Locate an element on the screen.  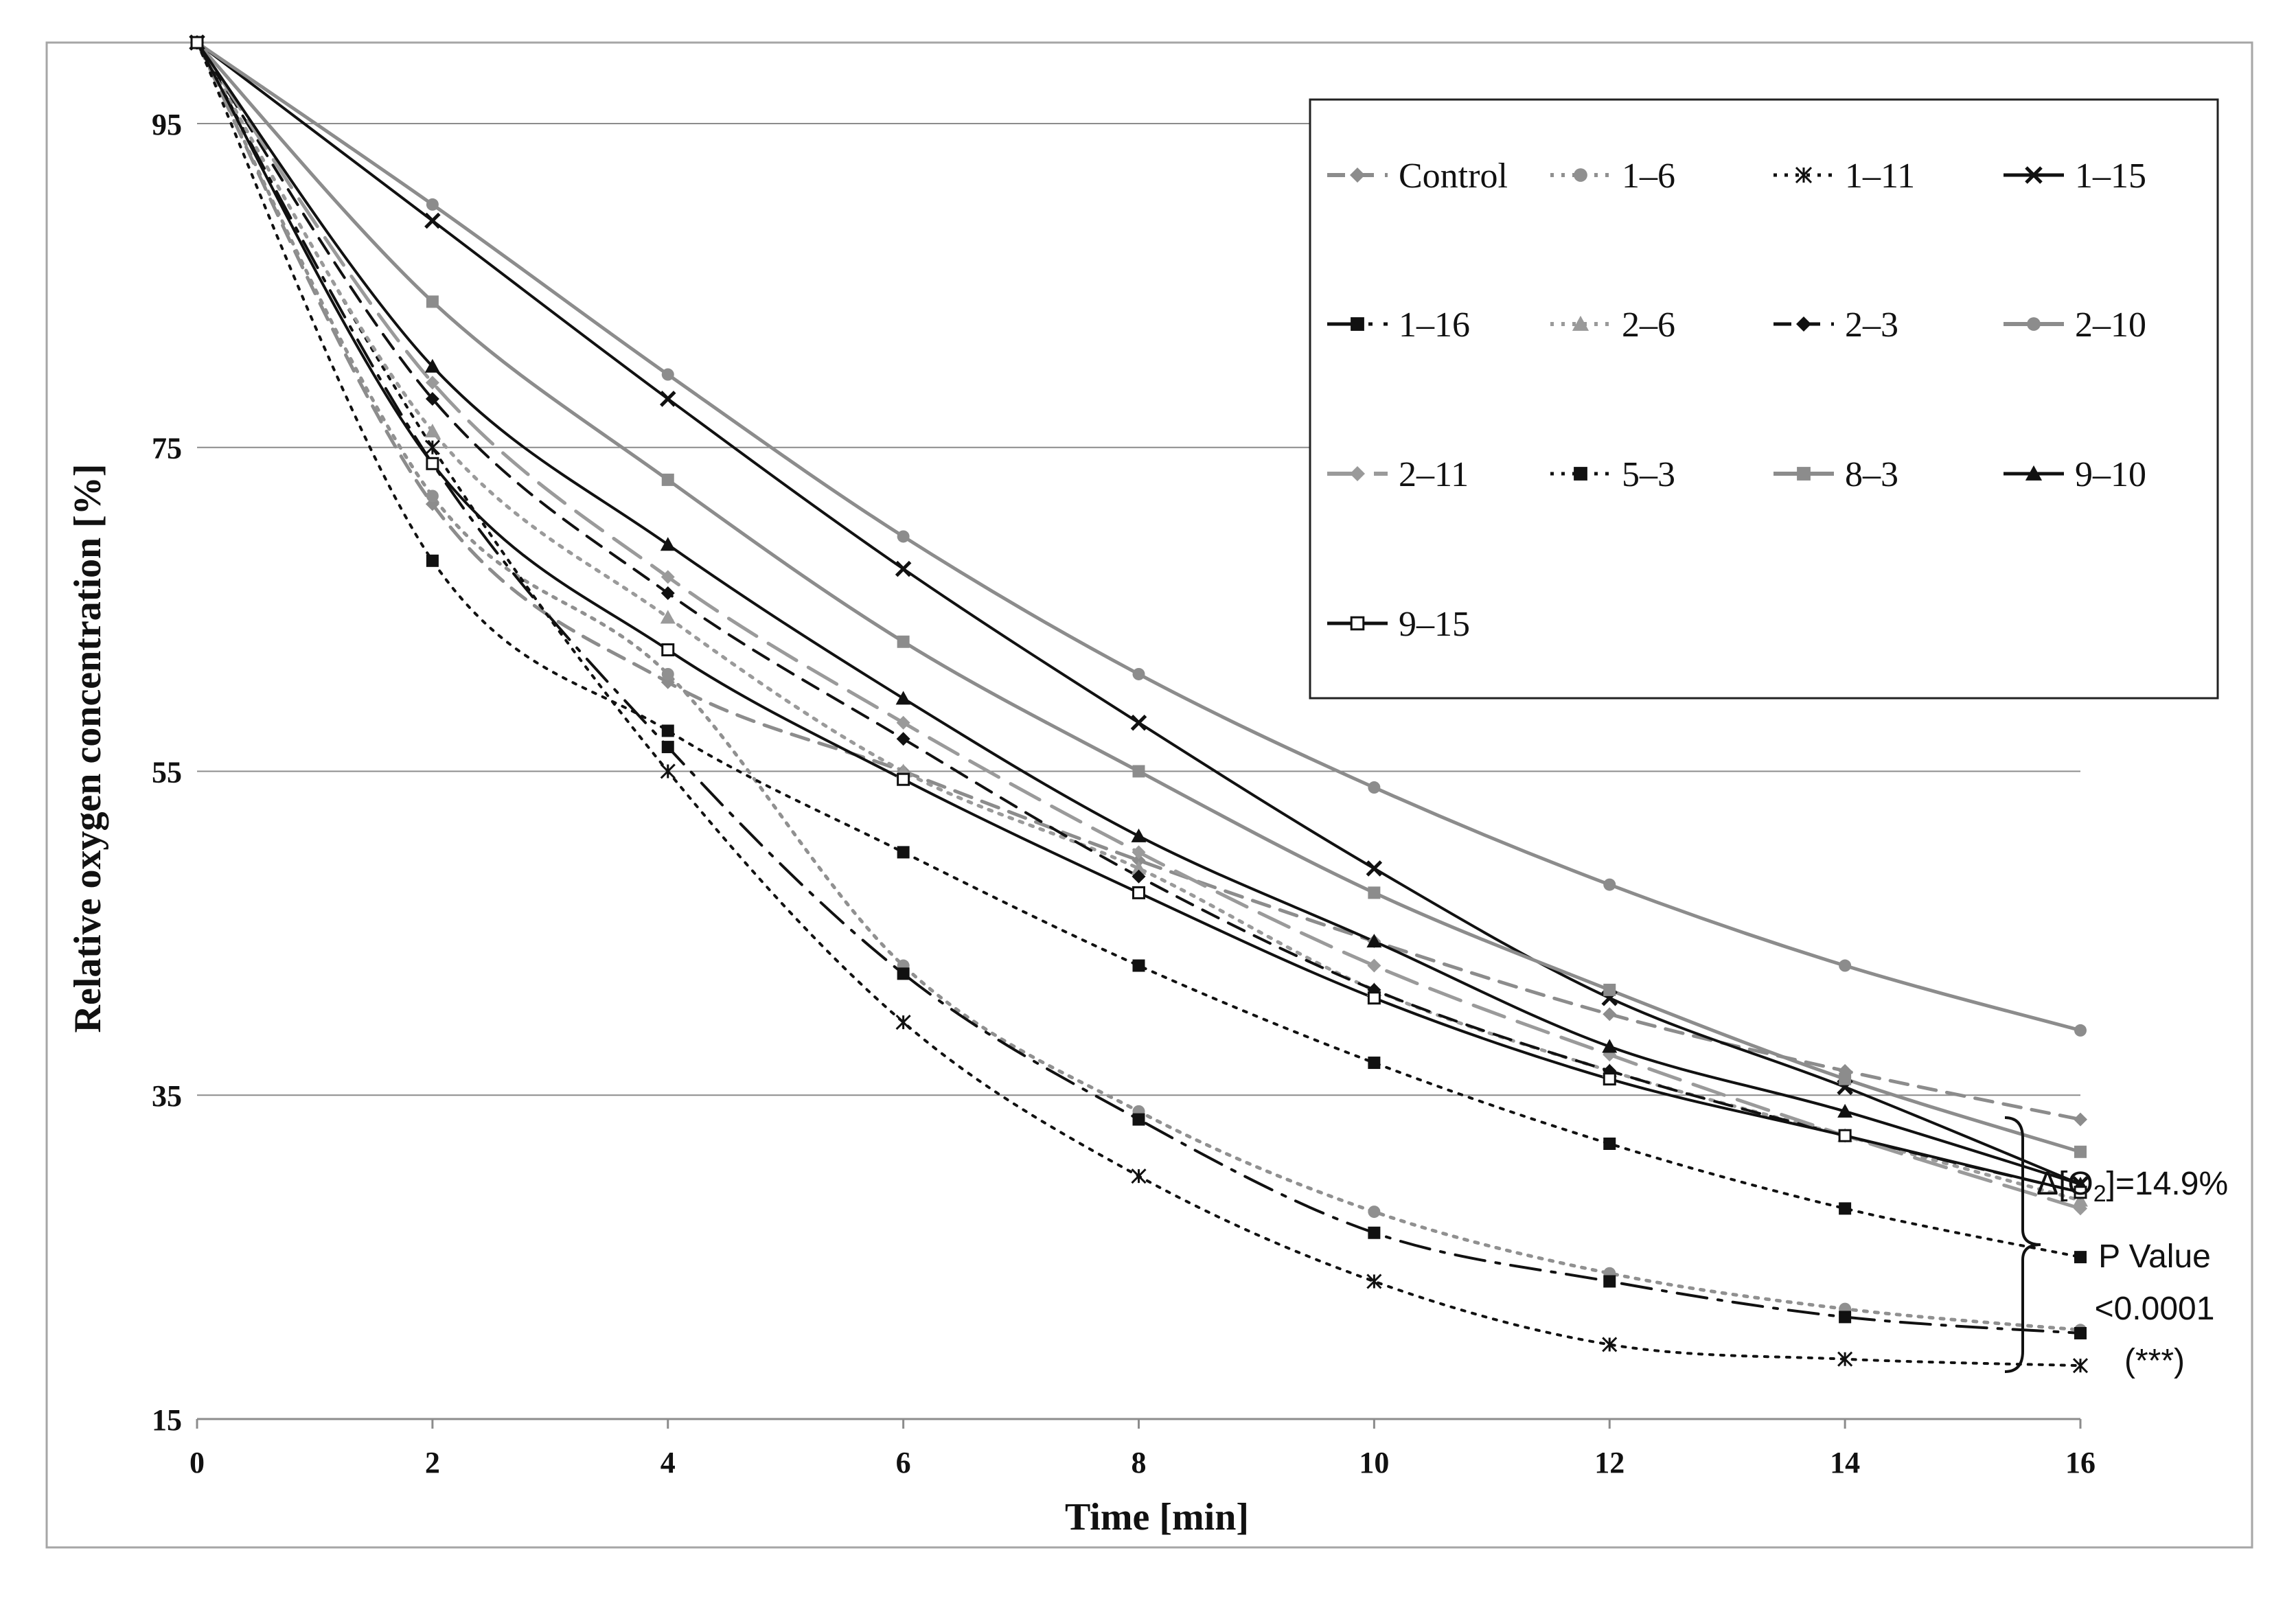
legend-label-1-16: 1–16 is located at coordinates (1434, 325).